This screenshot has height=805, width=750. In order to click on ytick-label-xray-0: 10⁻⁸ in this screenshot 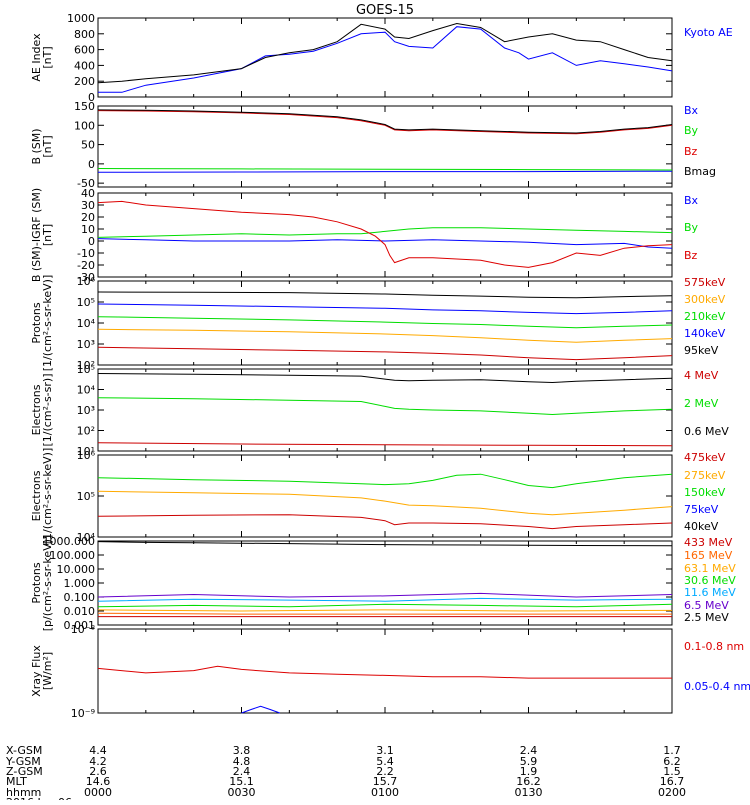, I will do `click(83, 629)`.